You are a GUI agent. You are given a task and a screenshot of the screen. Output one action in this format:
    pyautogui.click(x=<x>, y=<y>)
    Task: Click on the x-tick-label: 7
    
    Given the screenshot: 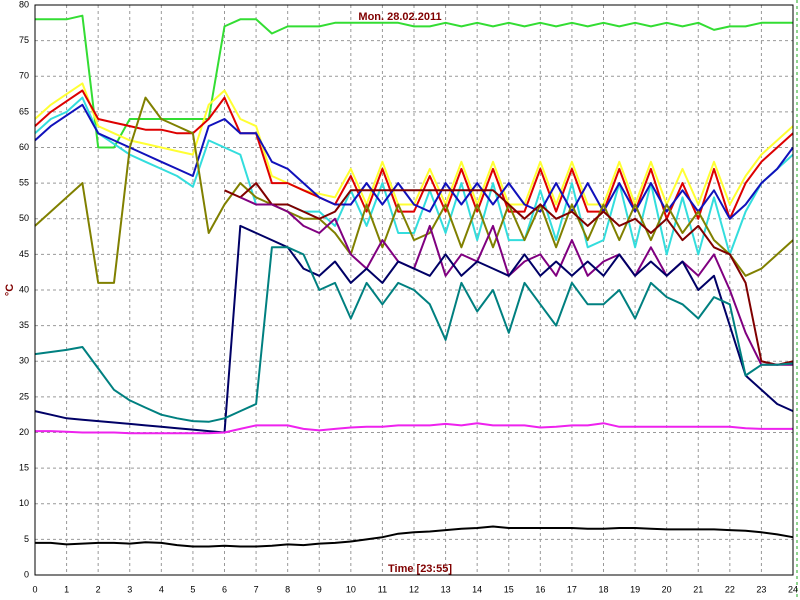 What is the action you would take?
    pyautogui.click(x=256, y=589)
    